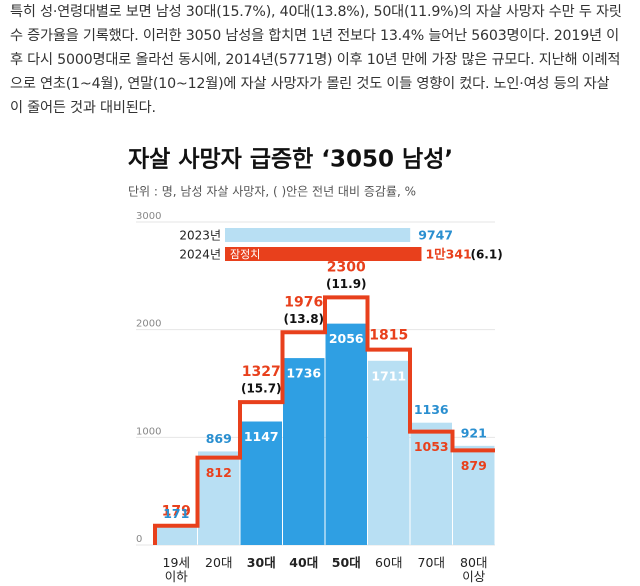 This screenshot has width=640, height=586. What do you see at coordinates (245, 254) in the screenshot?
I see `legend-note: 잠정치` at bounding box center [245, 254].